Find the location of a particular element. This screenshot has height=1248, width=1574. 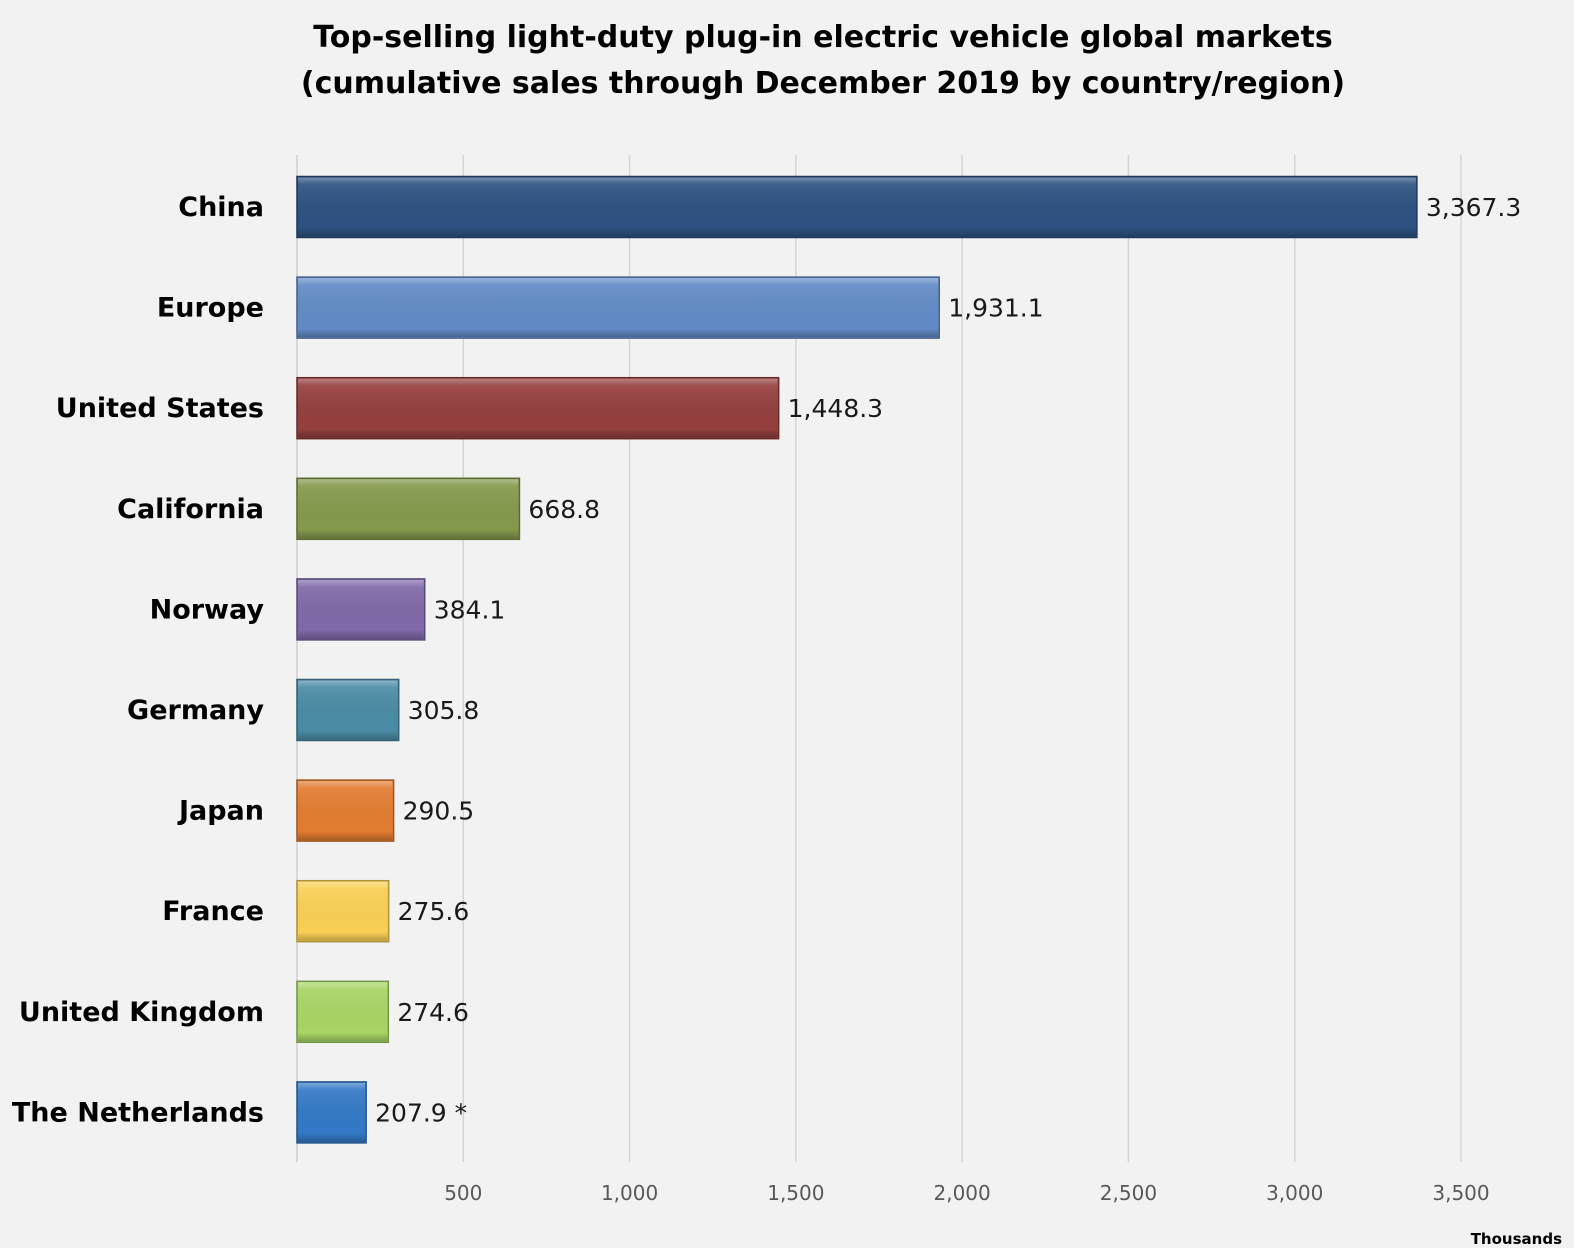

bar-norway-bevel is located at coordinates (361, 609).